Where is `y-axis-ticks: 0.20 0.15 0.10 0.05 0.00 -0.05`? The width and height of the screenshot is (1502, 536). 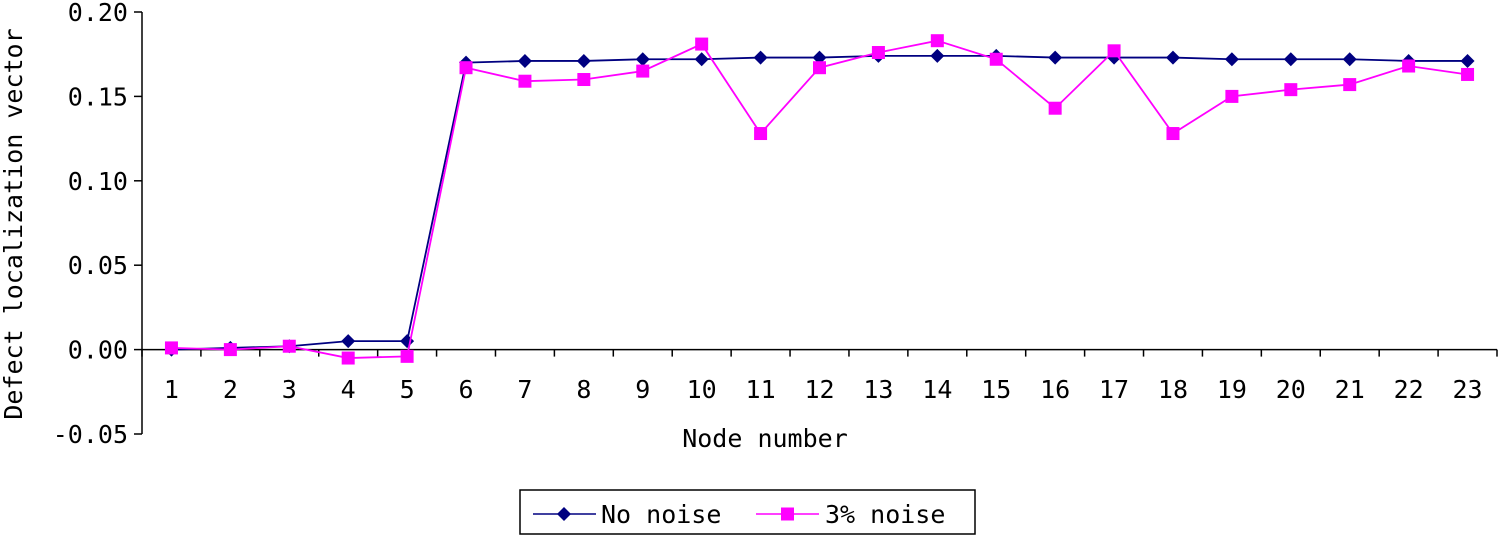 y-axis-ticks: 0.20 0.15 0.10 0.05 0.00 -0.05 is located at coordinates (97, 224).